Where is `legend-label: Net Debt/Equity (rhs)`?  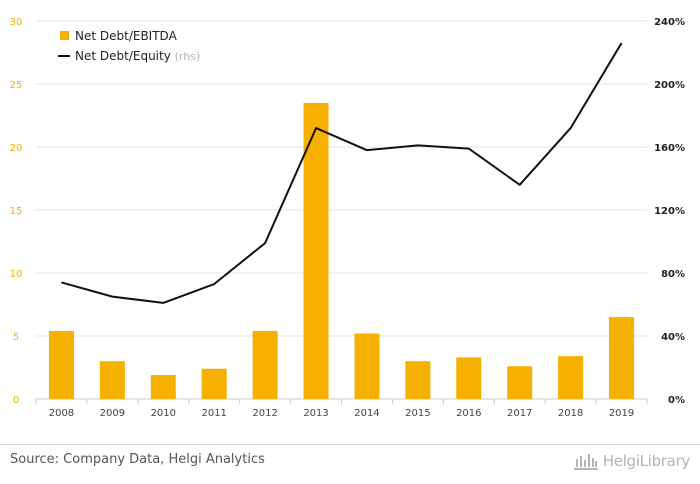 legend-label: Net Debt/Equity (rhs) is located at coordinates (137, 56).